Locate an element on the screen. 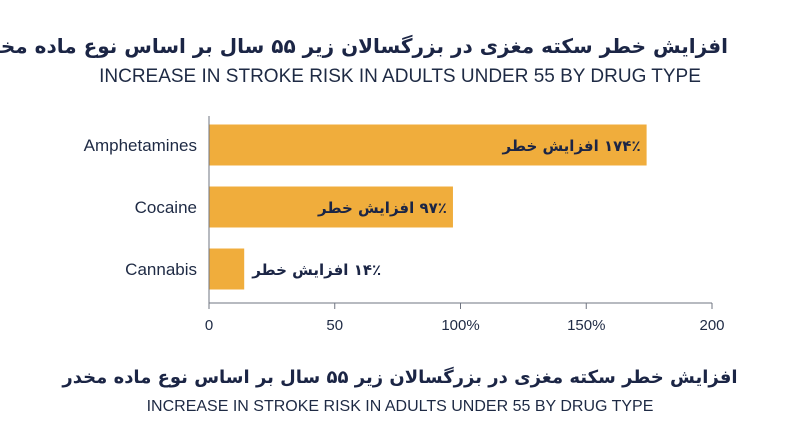 The width and height of the screenshot is (800, 447). data-label-amphetamines: ۱۷۴٪ افزایش خطر is located at coordinates (571, 146).